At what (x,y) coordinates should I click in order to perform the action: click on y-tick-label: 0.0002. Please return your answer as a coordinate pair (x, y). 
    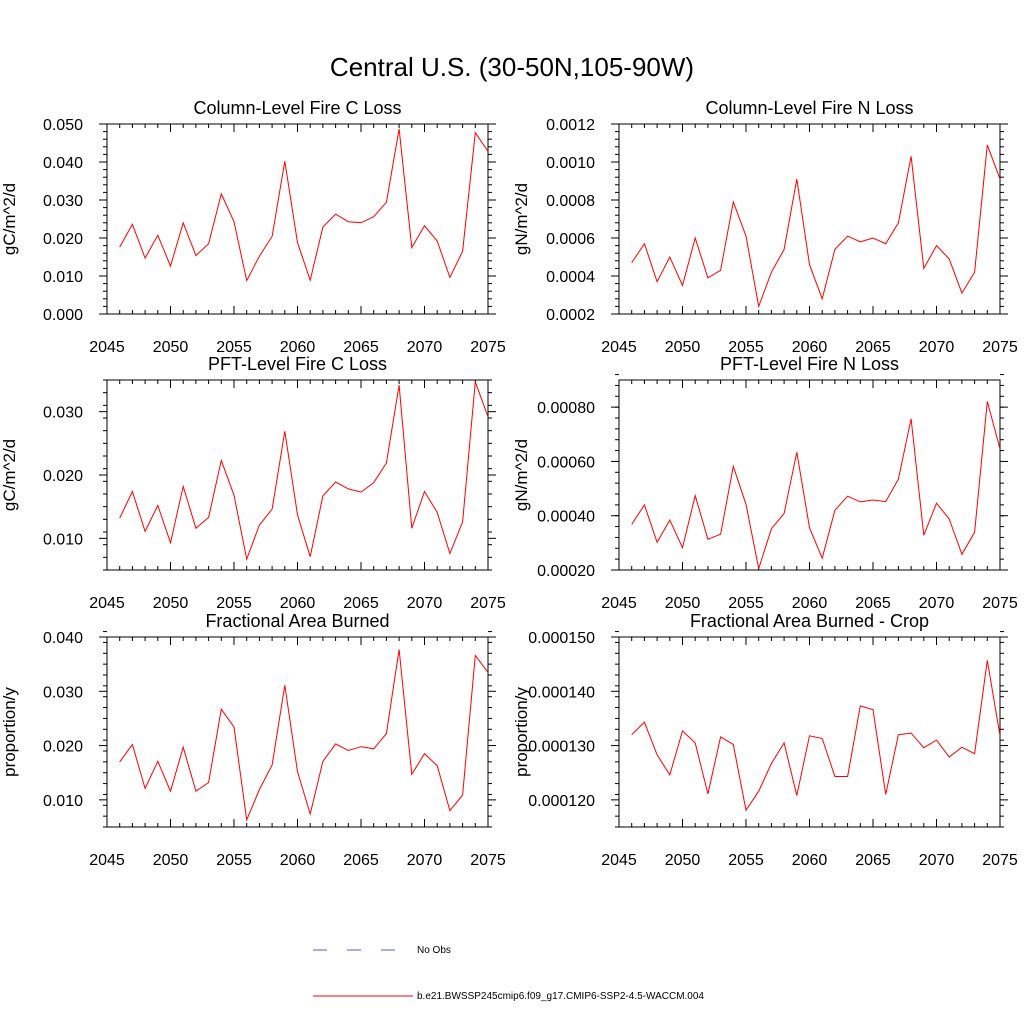
    Looking at the image, I should click on (570, 315).